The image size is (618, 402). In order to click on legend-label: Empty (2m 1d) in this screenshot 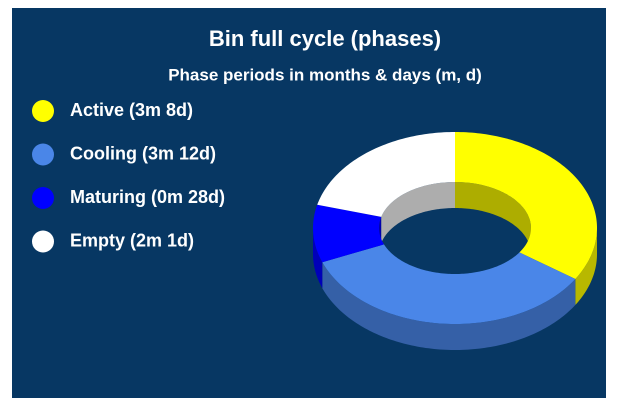, I will do `click(132, 240)`.